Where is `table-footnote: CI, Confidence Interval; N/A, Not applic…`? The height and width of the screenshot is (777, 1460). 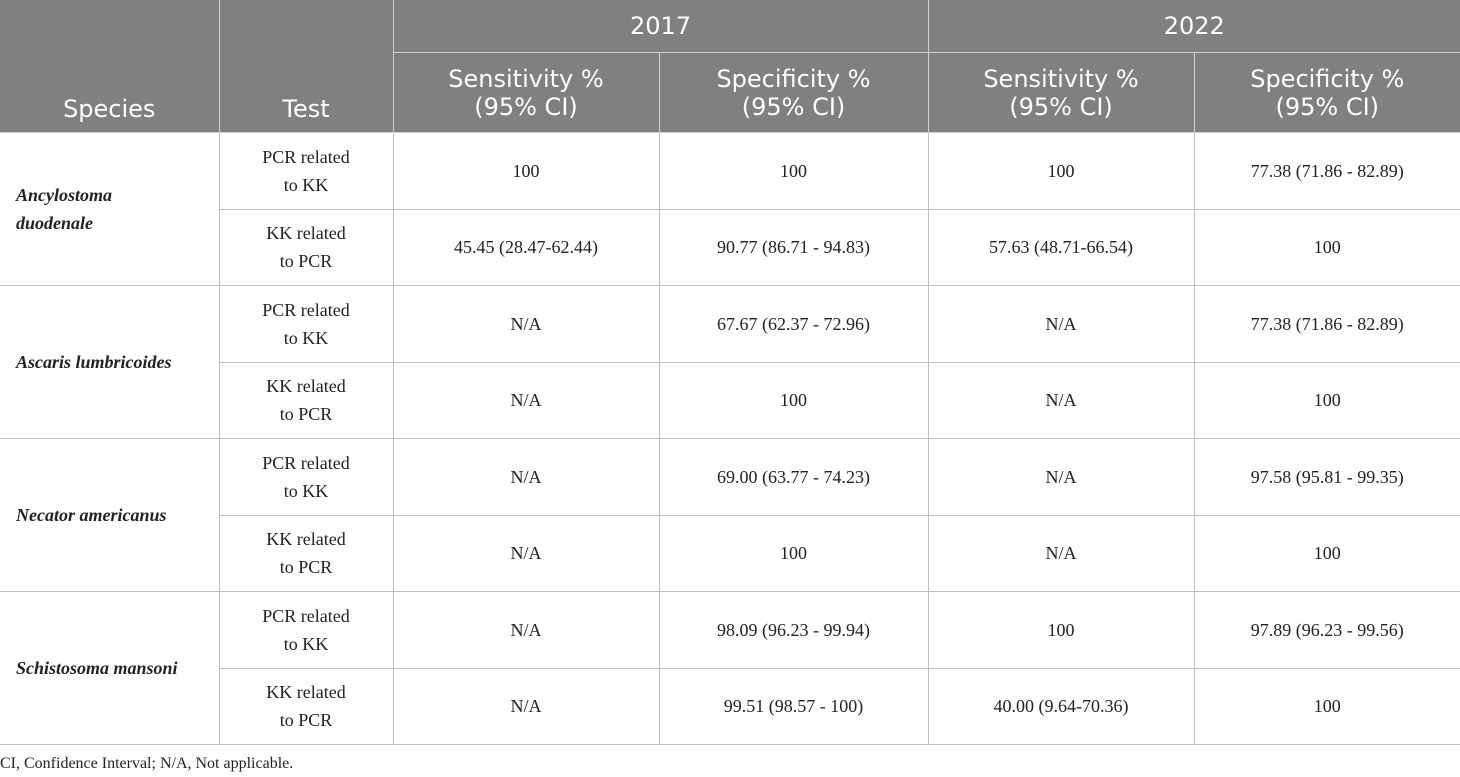
table-footnote: CI, Confidence Interval; N/A, Not applic… is located at coordinates (147, 763).